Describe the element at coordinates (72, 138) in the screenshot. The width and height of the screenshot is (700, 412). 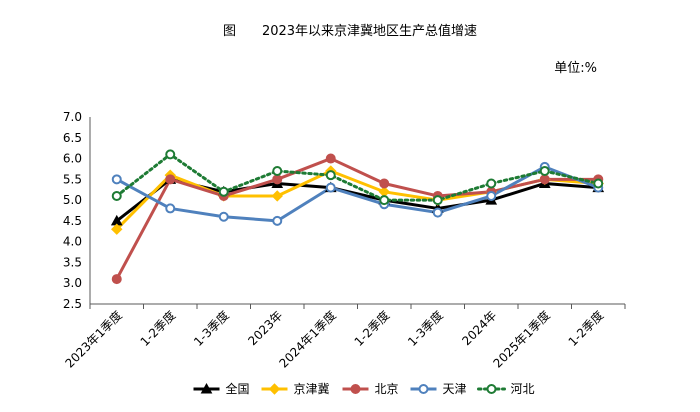
I see `y-tick-label: 6.5` at that location.